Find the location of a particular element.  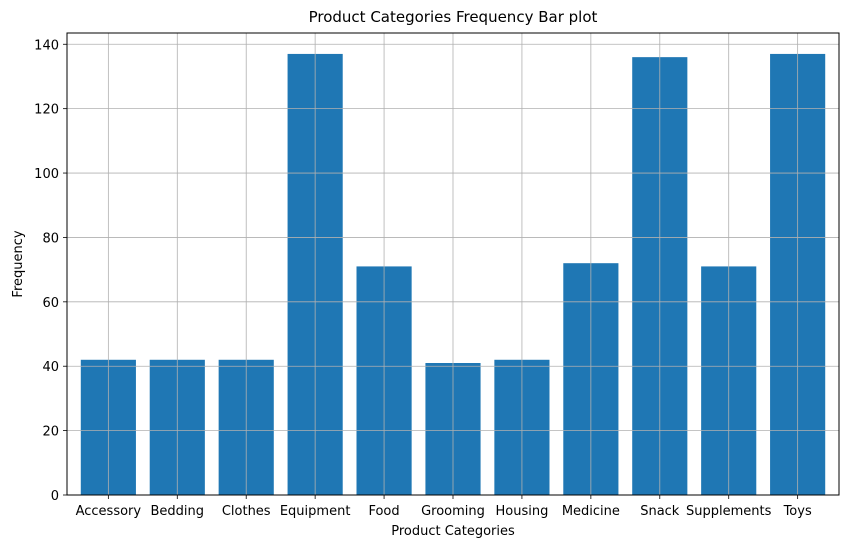

x-tick-label: Supplements is located at coordinates (729, 511).